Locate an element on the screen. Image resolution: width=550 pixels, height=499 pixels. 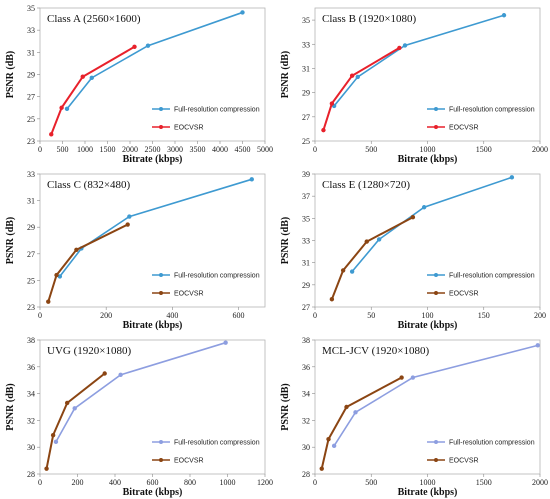
x-tick-label: 4500 is located at coordinates (243, 149).